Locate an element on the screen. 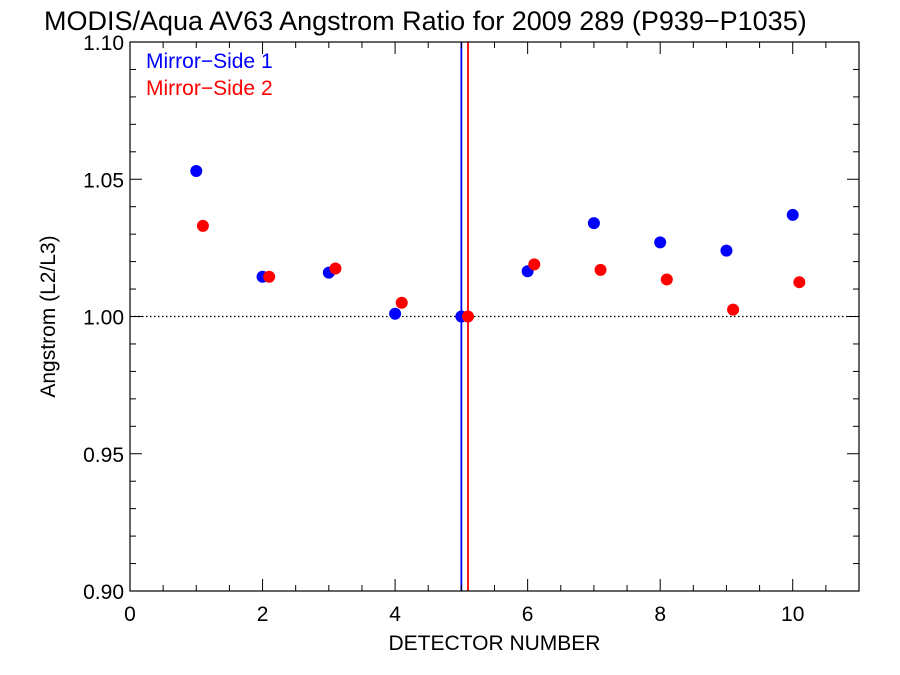  x-tick-label: 0 is located at coordinates (130, 614).